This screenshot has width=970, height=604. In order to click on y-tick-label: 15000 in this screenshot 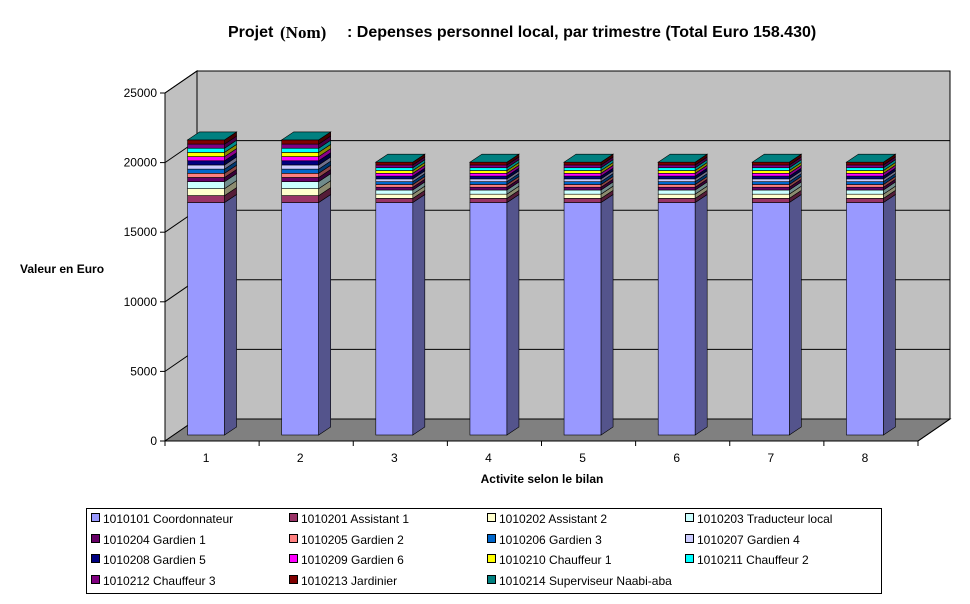, I will do `click(141, 232)`.